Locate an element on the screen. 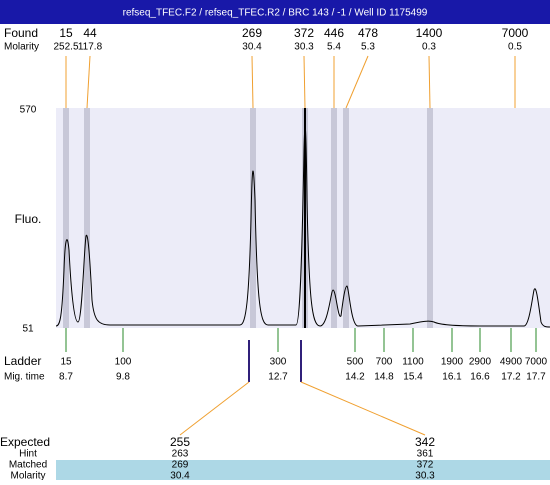 The height and width of the screenshot is (485, 550). ladder-value: 500 is located at coordinates (355, 362).